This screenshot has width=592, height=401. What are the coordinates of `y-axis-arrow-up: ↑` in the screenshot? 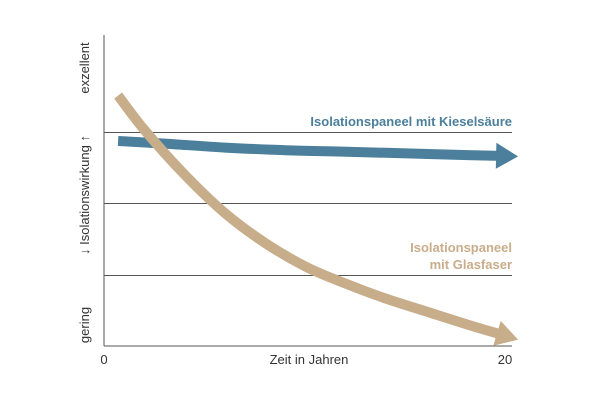 It's located at (84, 138).